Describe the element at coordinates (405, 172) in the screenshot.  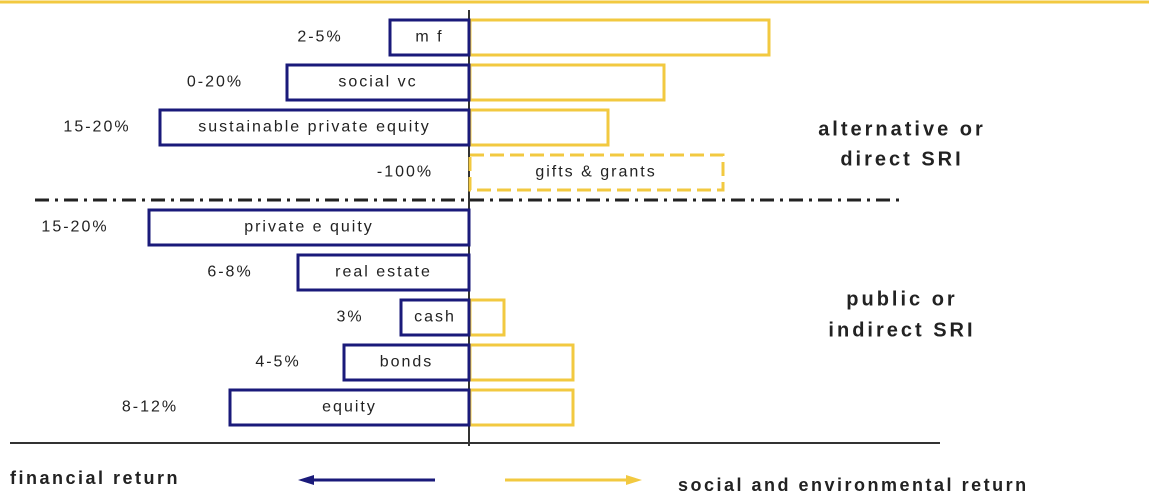
I see `return-label: -100%` at that location.